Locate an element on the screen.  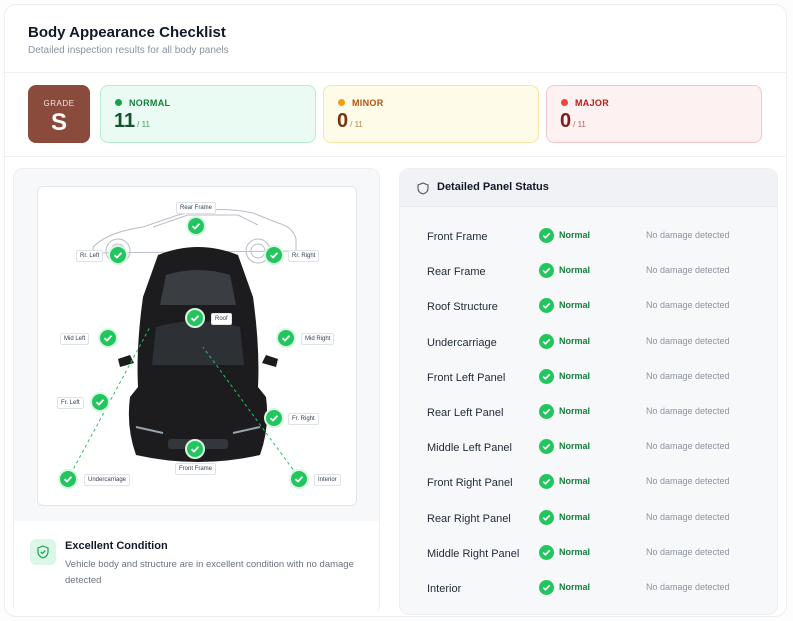
major-total: / 11 is located at coordinates (579, 124).